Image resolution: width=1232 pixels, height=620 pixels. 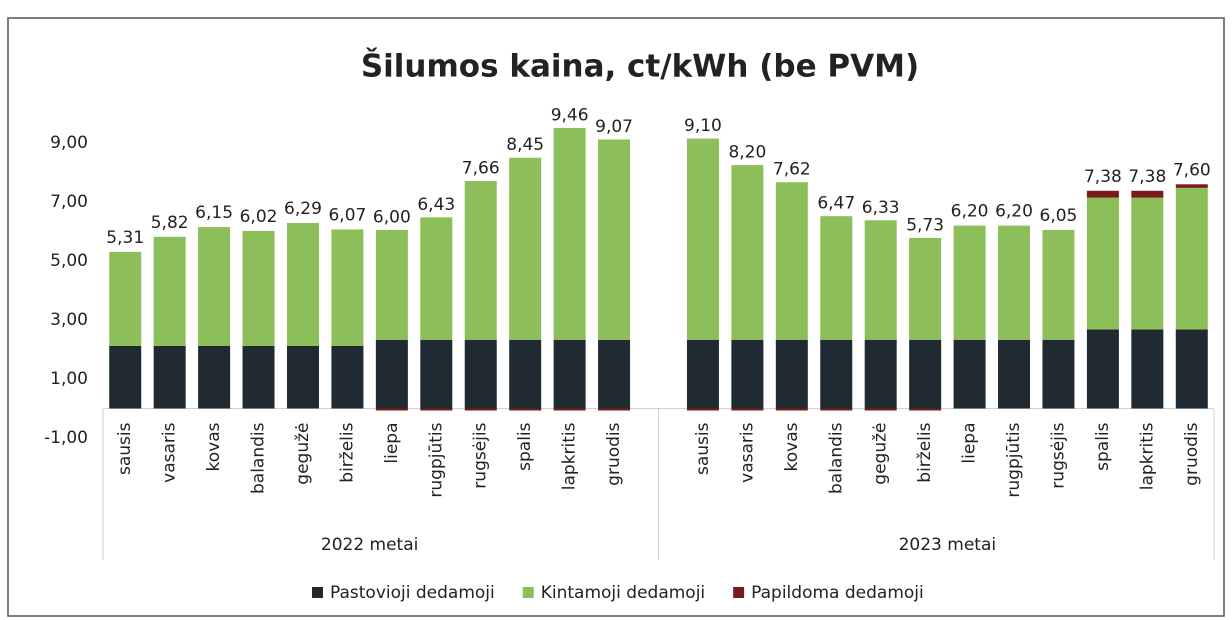 What do you see at coordinates (837, 593) in the screenshot?
I see `legend-label: Papildoma dedamoji` at bounding box center [837, 593].